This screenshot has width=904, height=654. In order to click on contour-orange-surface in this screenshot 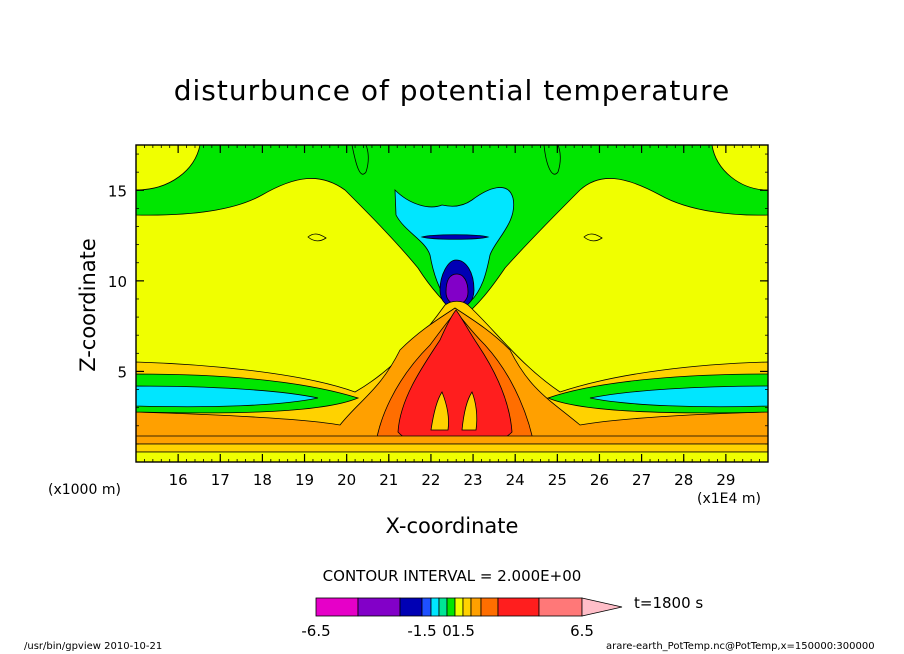, I will do `click(452, 440)`.